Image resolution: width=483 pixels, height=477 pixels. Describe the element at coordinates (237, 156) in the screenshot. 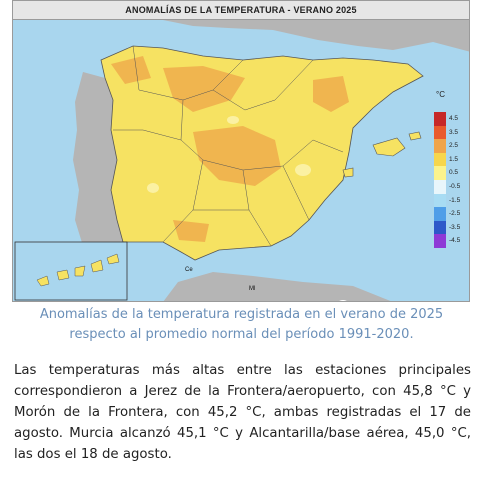

I see `warm-patch-center` at that location.